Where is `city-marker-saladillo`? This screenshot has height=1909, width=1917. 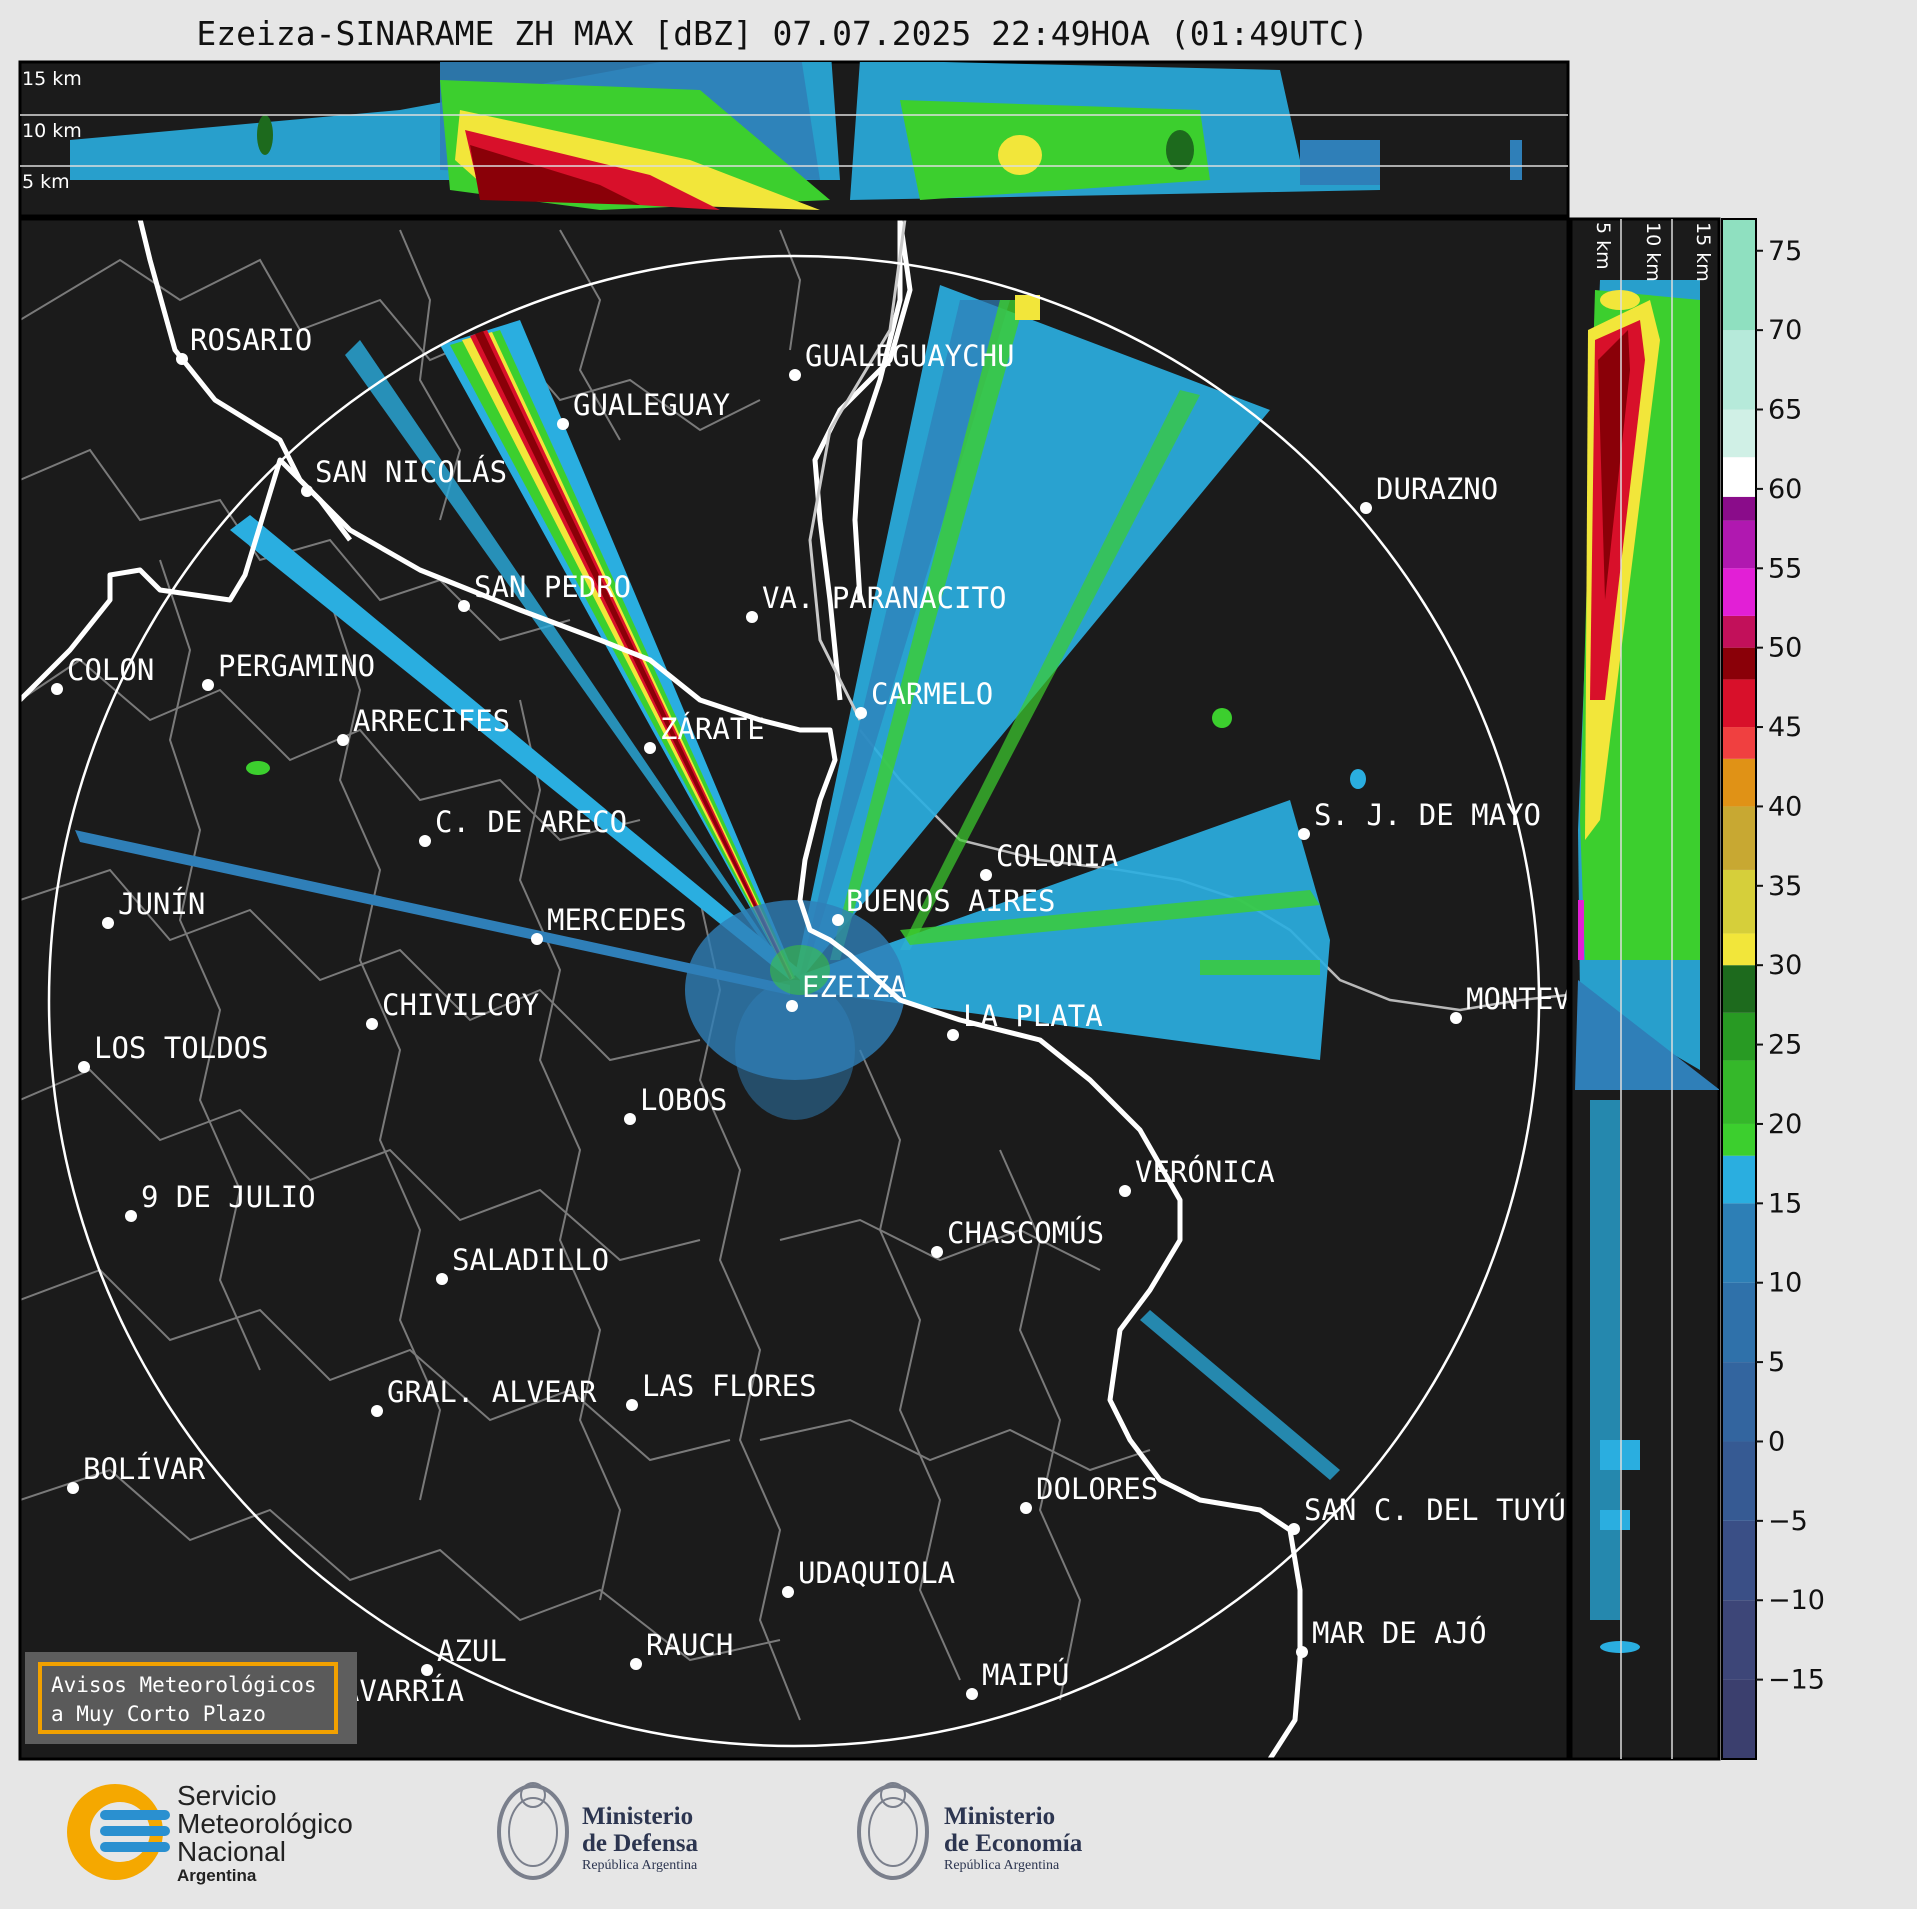 city-marker-saladillo is located at coordinates (442, 1279).